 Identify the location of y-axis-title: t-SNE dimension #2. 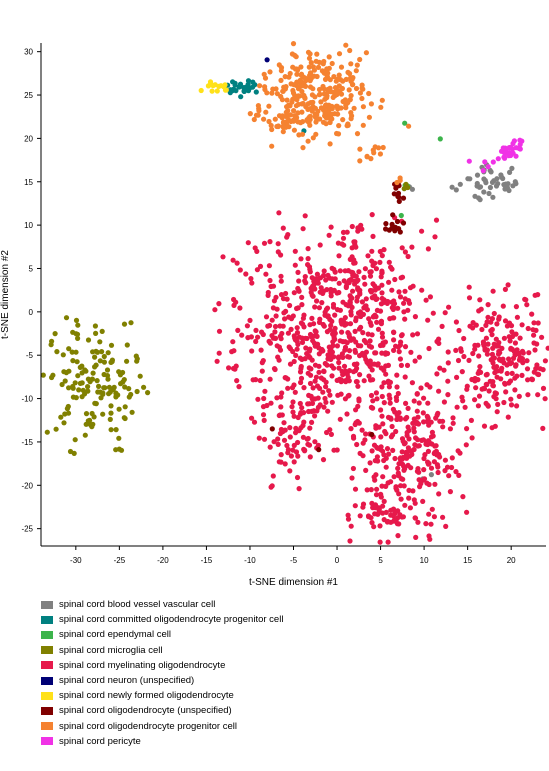
(5, 294).